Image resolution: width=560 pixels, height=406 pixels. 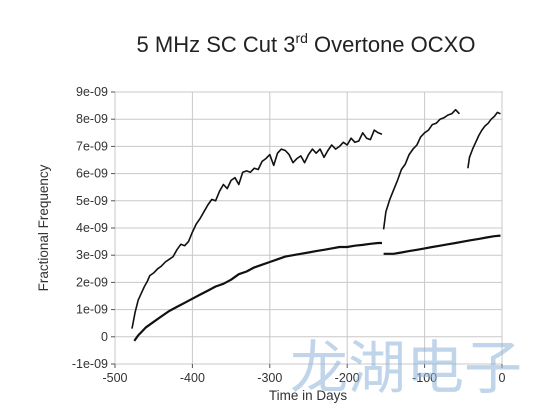 I want to click on y-tick-label: 7e-09, so click(x=92, y=146).